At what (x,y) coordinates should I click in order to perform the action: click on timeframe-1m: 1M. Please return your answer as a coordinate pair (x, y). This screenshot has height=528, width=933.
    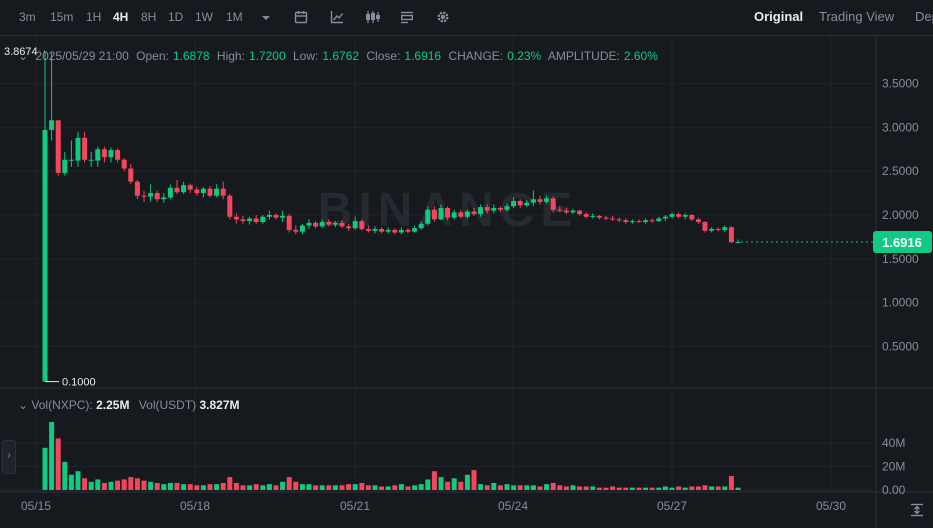
    Looking at the image, I should click on (234, 17).